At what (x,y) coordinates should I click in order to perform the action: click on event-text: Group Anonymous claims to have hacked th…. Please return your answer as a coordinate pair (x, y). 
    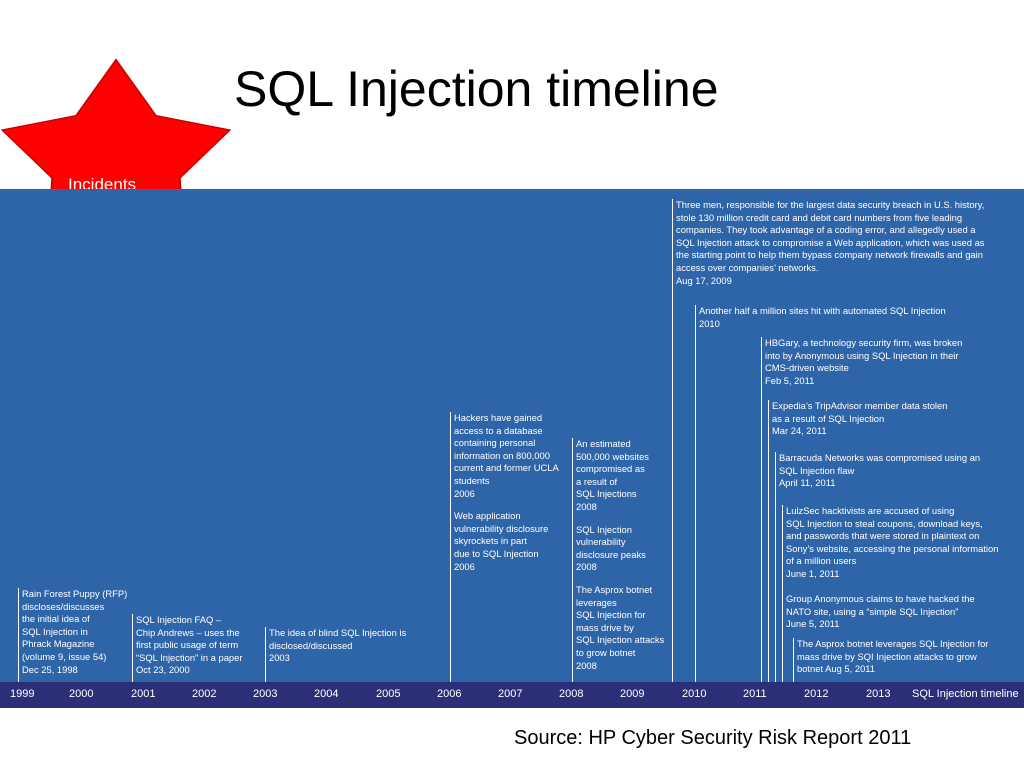
    Looking at the image, I should click on (880, 611).